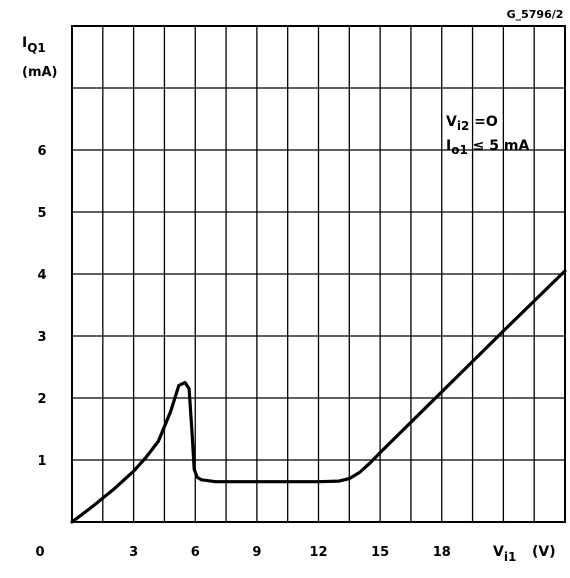 Image resolution: width=570 pixels, height=578 pixels. I want to click on x-axis-label: Vi1, so click(504, 554).